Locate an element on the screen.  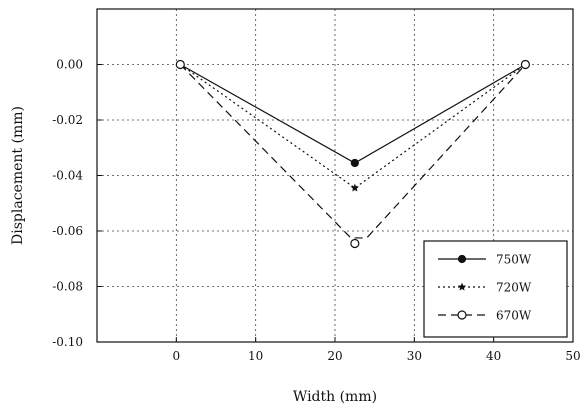
legend-label-750W: 750W is located at coordinates (514, 260).